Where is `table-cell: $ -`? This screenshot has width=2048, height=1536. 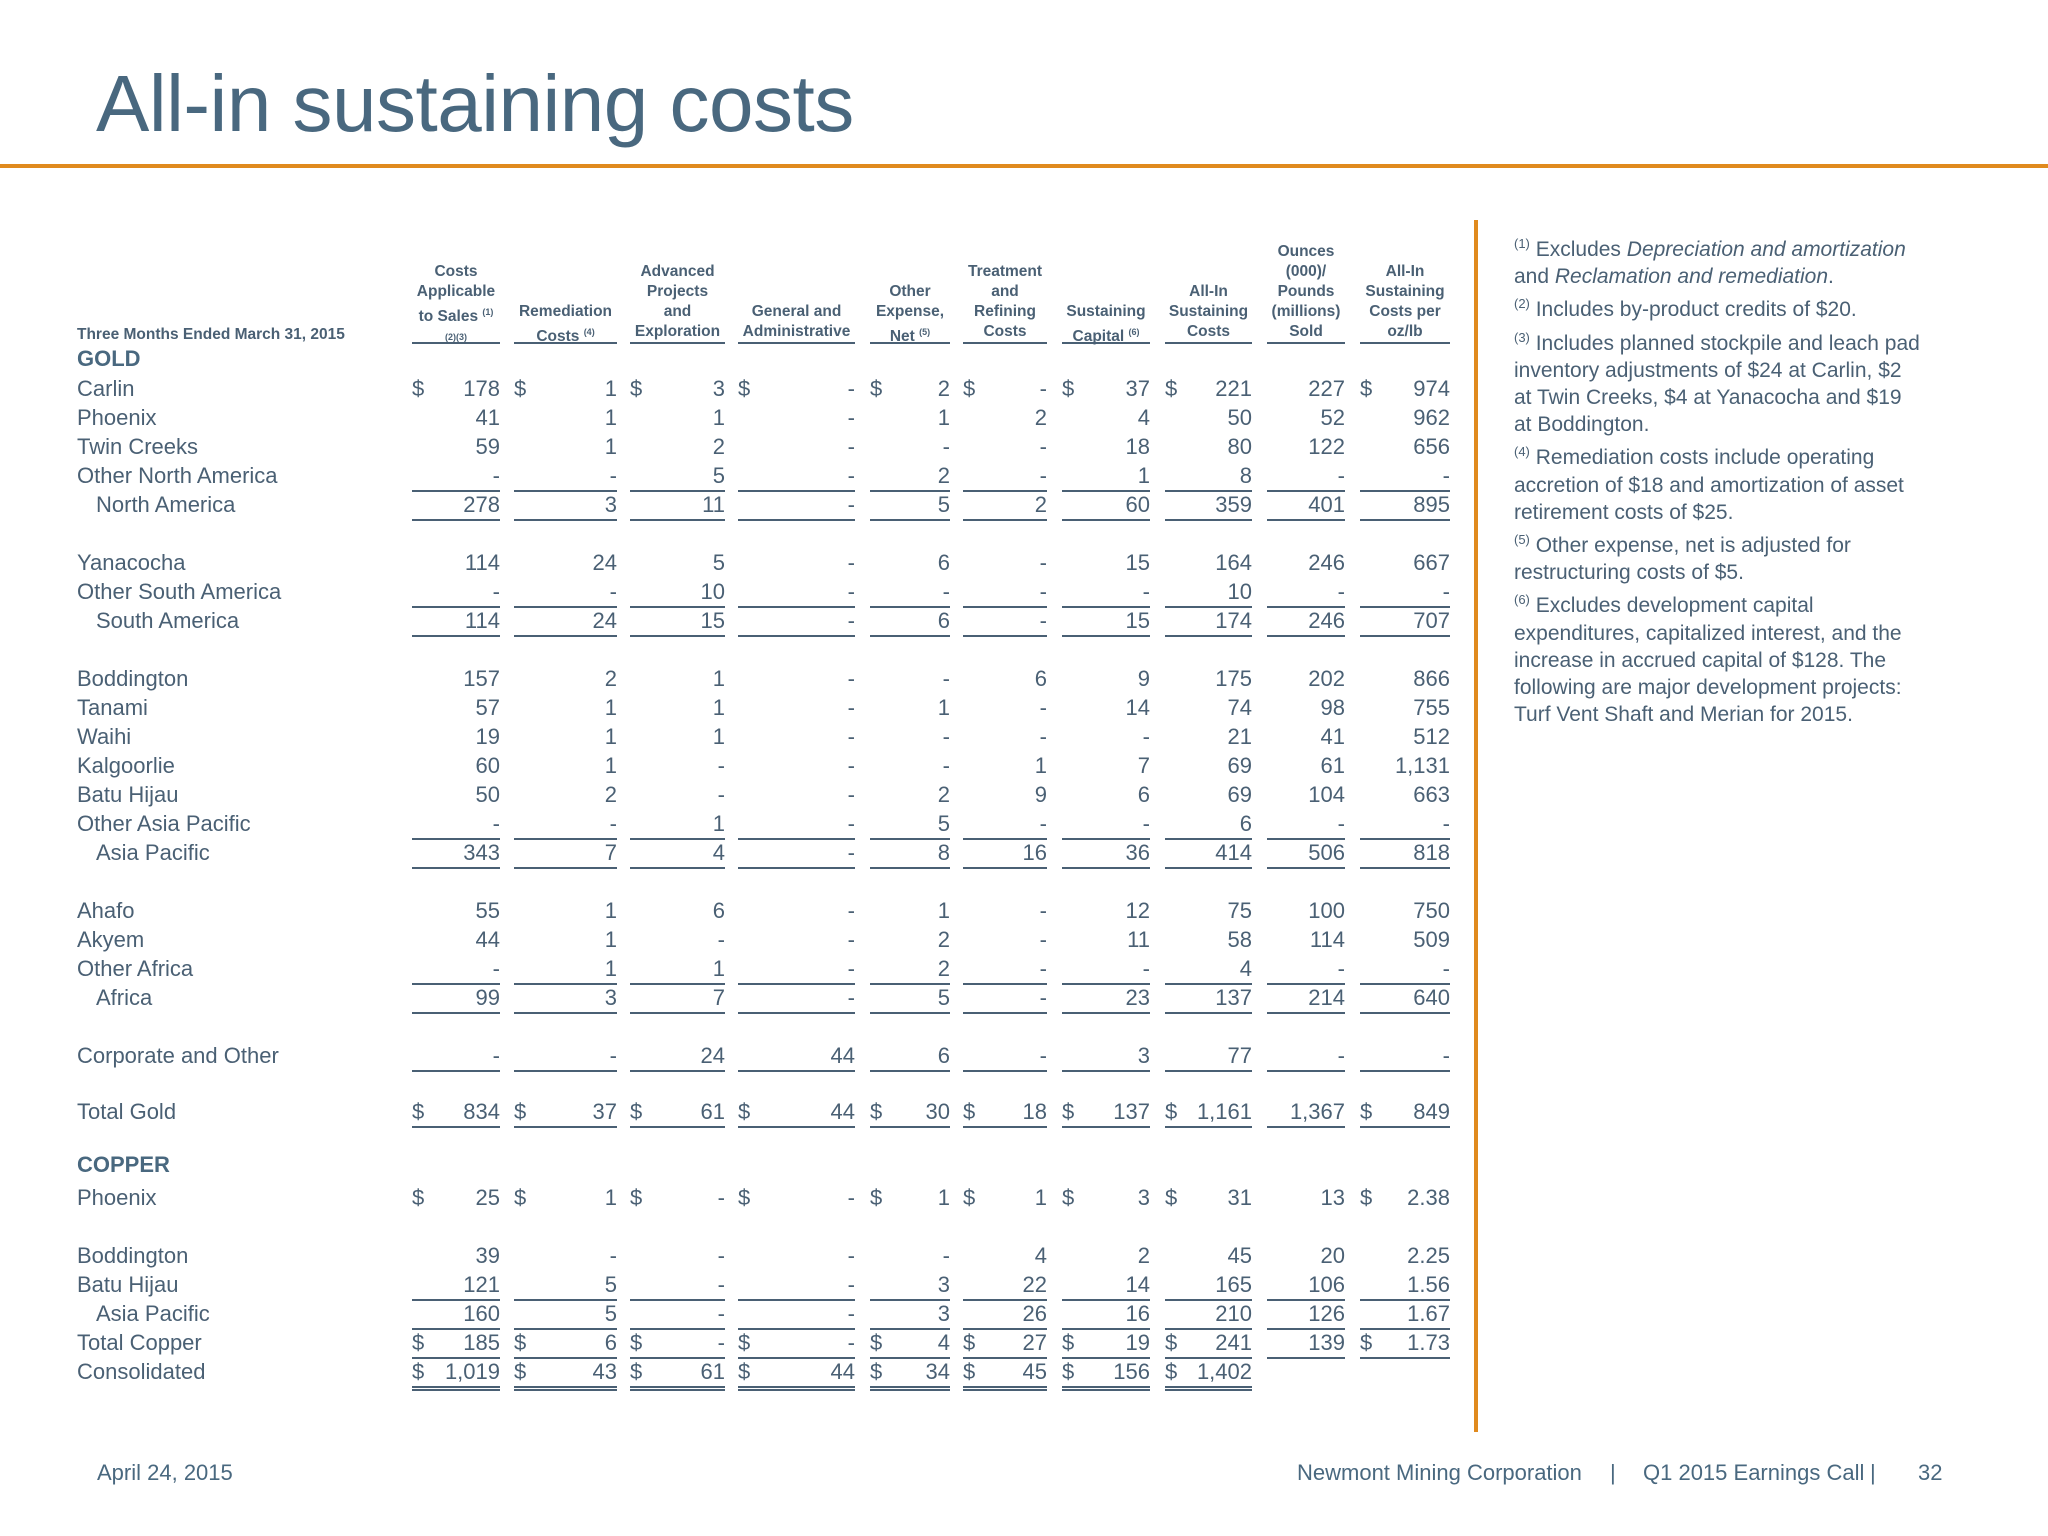 table-cell: $ - is located at coordinates (1005, 388).